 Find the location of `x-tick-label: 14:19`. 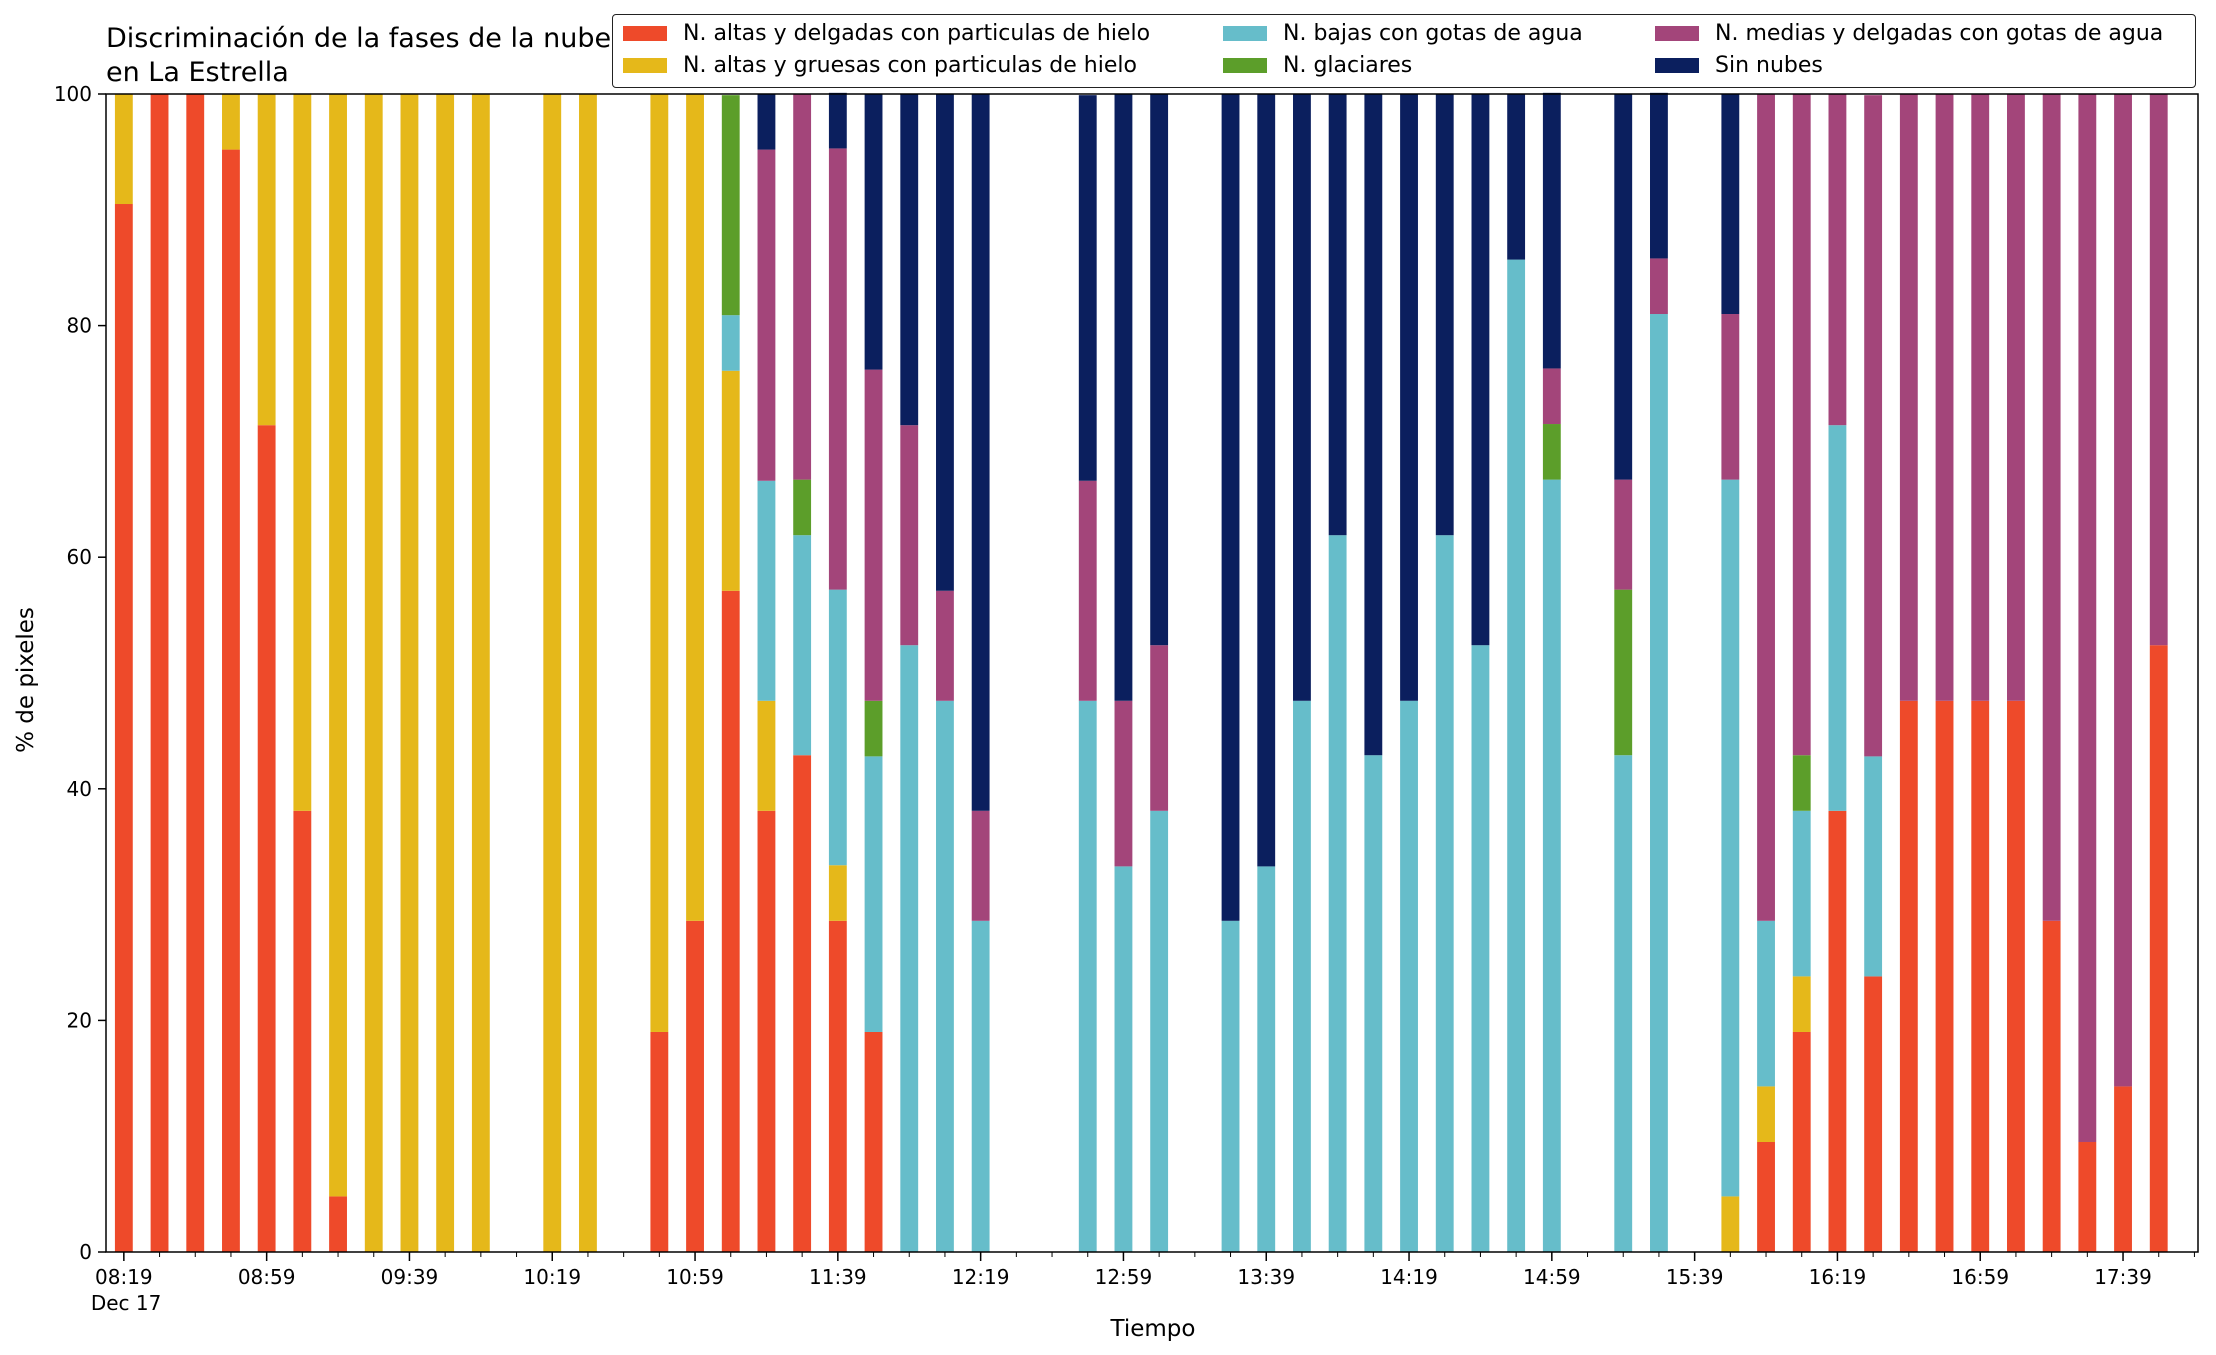

x-tick-label: 14:19 is located at coordinates (1409, 1277).